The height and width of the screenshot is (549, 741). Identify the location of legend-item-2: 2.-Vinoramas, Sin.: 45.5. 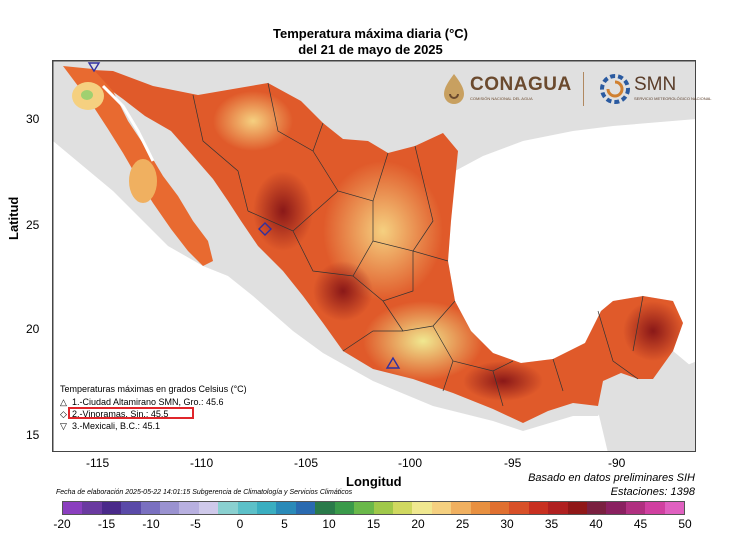
(120, 414).